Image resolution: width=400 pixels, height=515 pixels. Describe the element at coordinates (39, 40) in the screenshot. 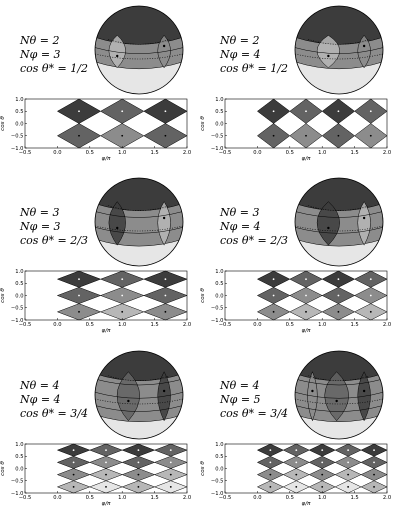

I see `n-theta-label: Nθ = 2` at that location.